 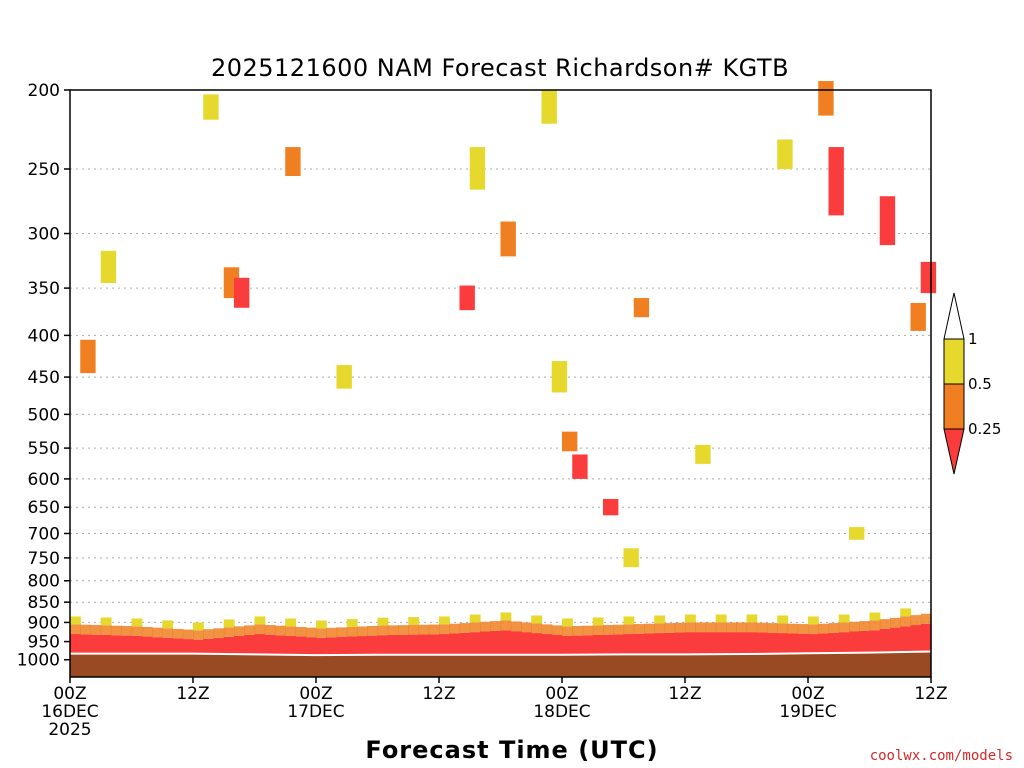 What do you see at coordinates (941, 756) in the screenshot?
I see `credit-text: coolwx.com/models` at bounding box center [941, 756].